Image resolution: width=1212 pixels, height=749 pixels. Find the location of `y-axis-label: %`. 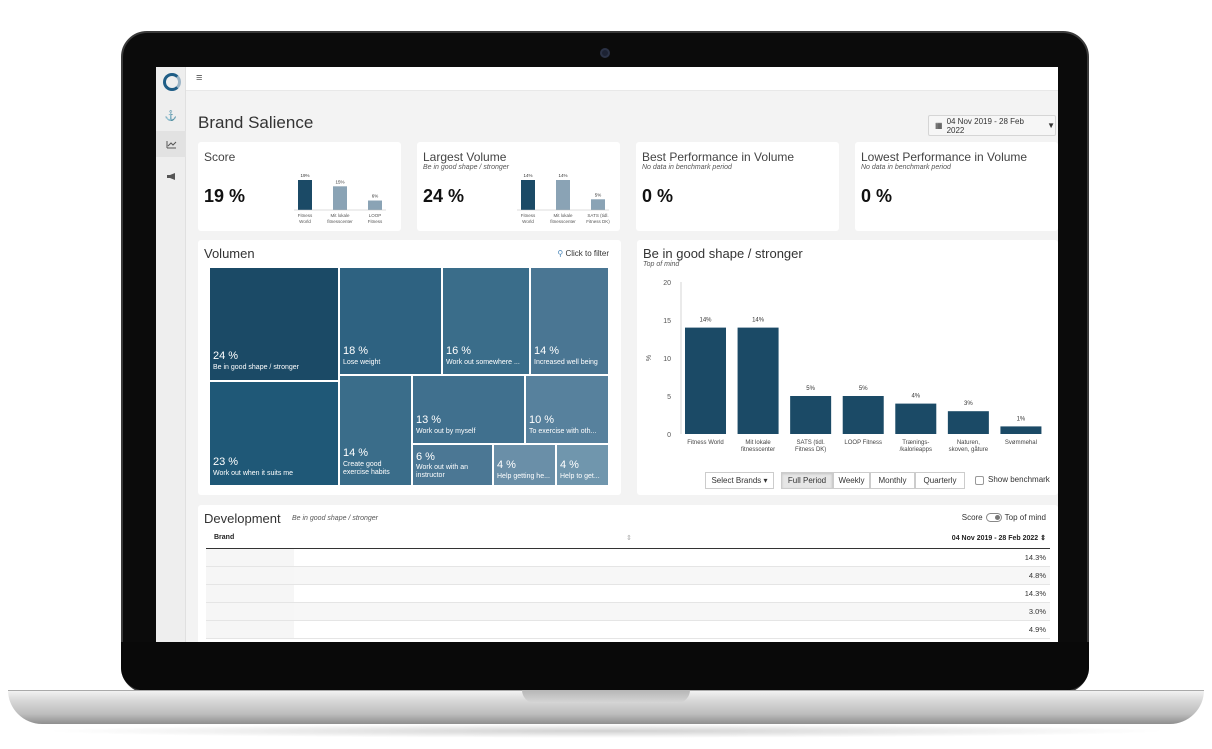

y-axis-label: % is located at coordinates (649, 358).